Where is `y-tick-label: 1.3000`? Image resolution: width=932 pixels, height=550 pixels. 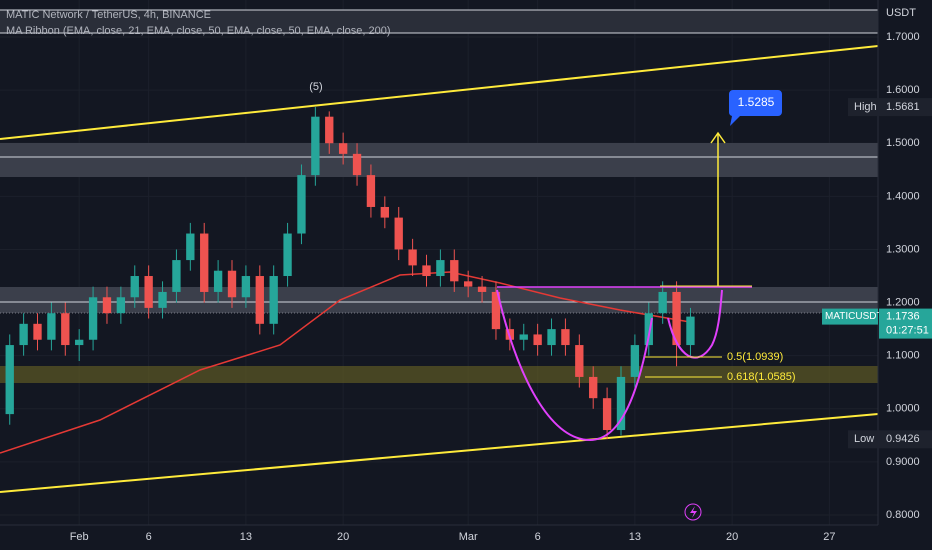
y-tick-label: 1.3000 is located at coordinates (903, 249).